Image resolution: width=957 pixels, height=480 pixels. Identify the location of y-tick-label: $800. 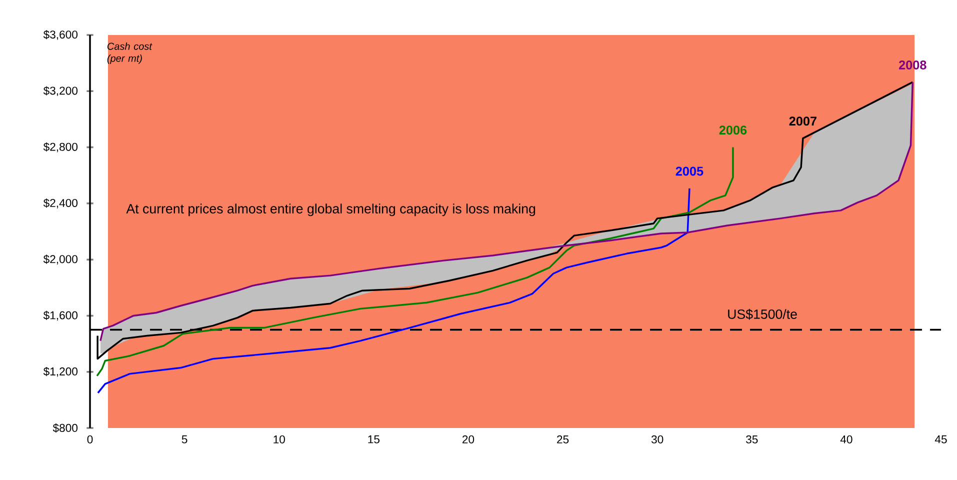
(65, 428).